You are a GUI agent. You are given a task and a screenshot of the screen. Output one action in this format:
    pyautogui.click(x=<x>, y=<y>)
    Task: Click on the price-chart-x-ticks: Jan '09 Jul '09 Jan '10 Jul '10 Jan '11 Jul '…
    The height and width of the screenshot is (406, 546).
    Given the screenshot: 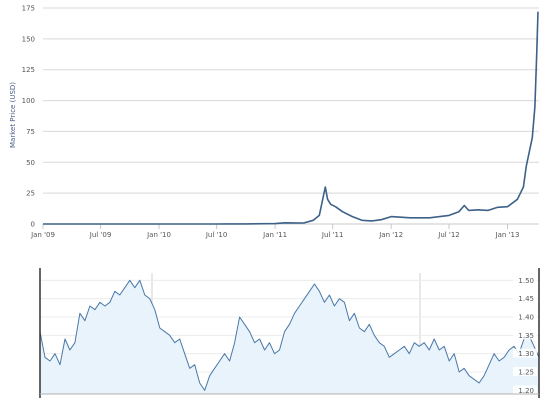 What is the action you would take?
    pyautogui.click(x=274, y=231)
    